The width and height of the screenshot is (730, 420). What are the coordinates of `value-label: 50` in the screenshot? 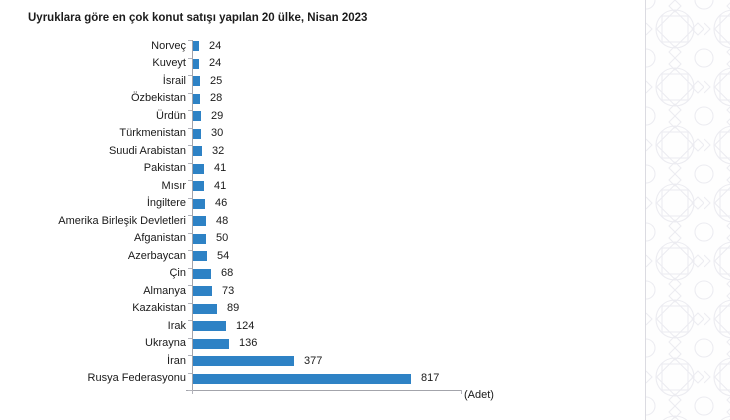 It's located at (222, 238).